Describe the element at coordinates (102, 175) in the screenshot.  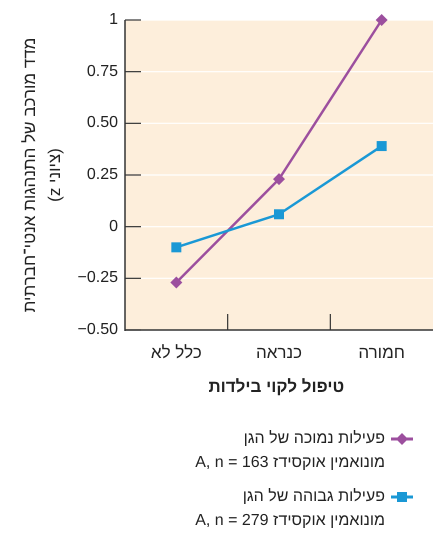
I see `y-tick-label: 0.25` at that location.